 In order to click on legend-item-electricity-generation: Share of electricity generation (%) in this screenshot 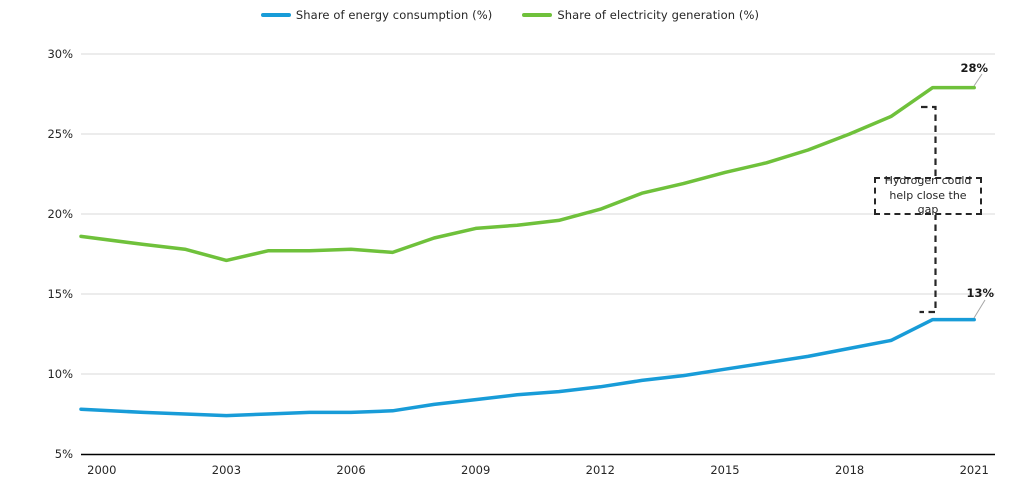, I will do `click(640, 15)`.